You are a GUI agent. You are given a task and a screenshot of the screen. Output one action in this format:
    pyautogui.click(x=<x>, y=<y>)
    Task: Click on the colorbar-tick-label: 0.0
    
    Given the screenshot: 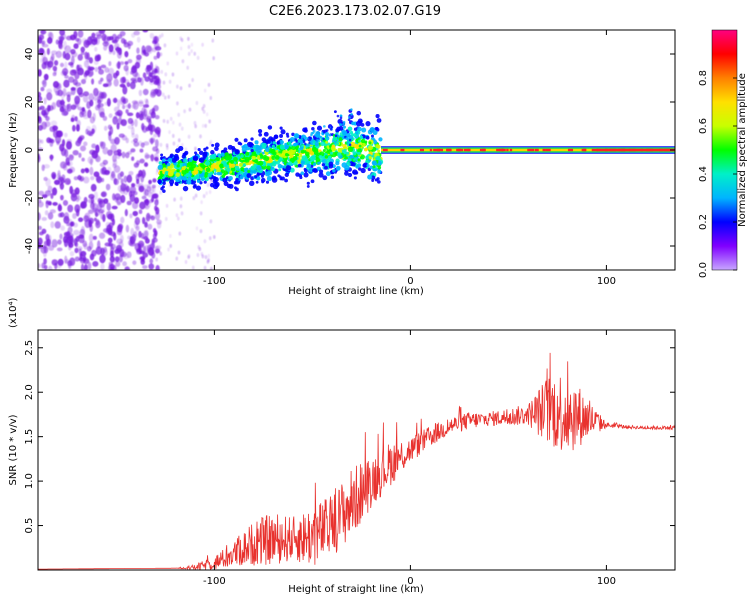 What is the action you would take?
    pyautogui.click(x=703, y=270)
    